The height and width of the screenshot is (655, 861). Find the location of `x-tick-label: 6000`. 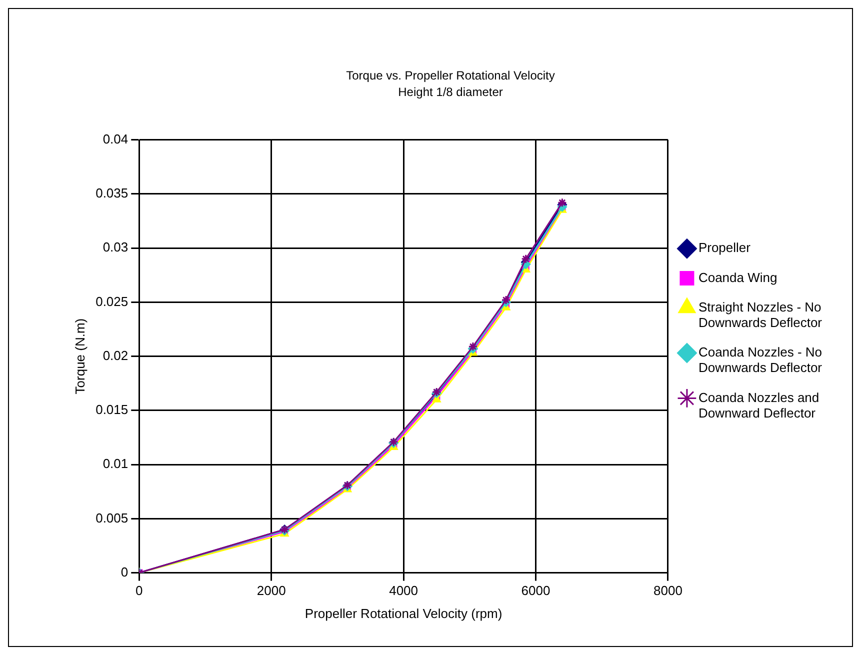

x-tick-label: 6000 is located at coordinates (535, 590).